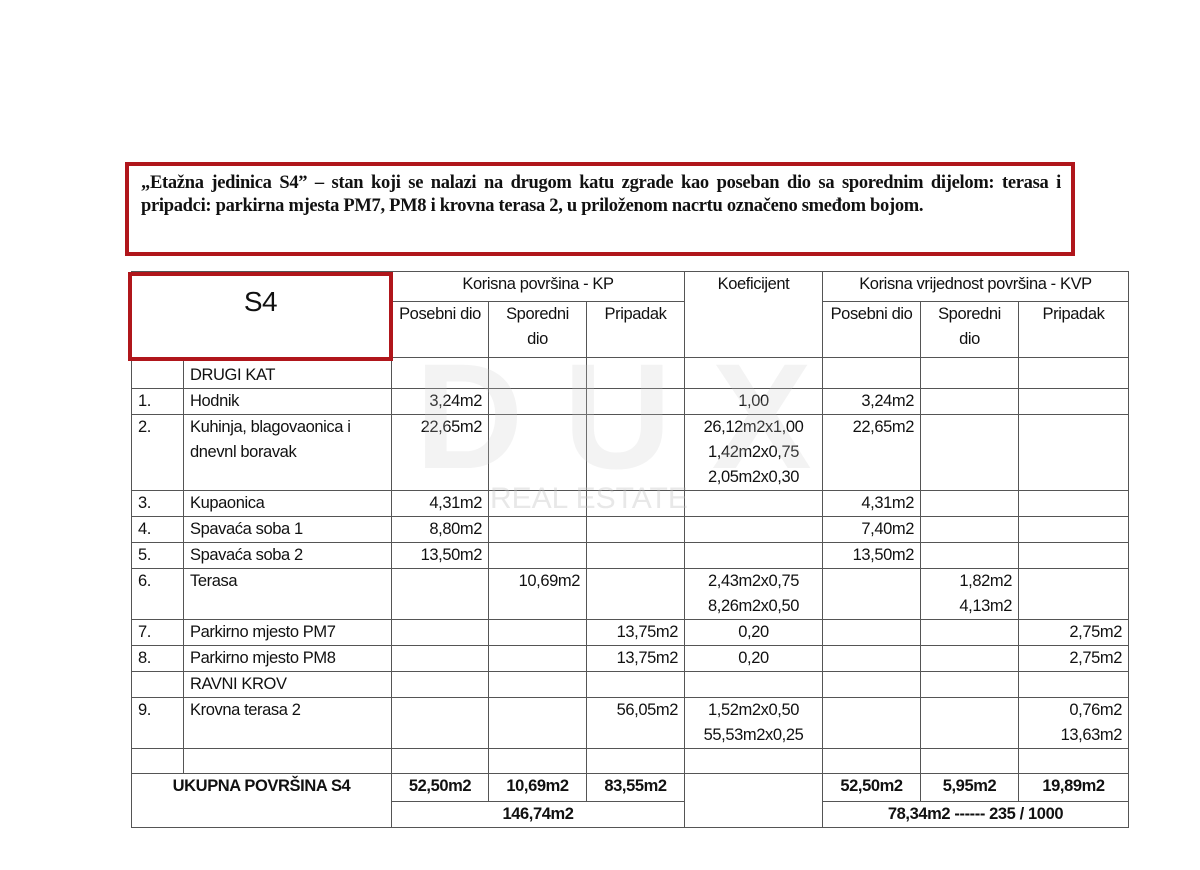  Describe the element at coordinates (630, 761) in the screenshot. I see `table-row` at that location.